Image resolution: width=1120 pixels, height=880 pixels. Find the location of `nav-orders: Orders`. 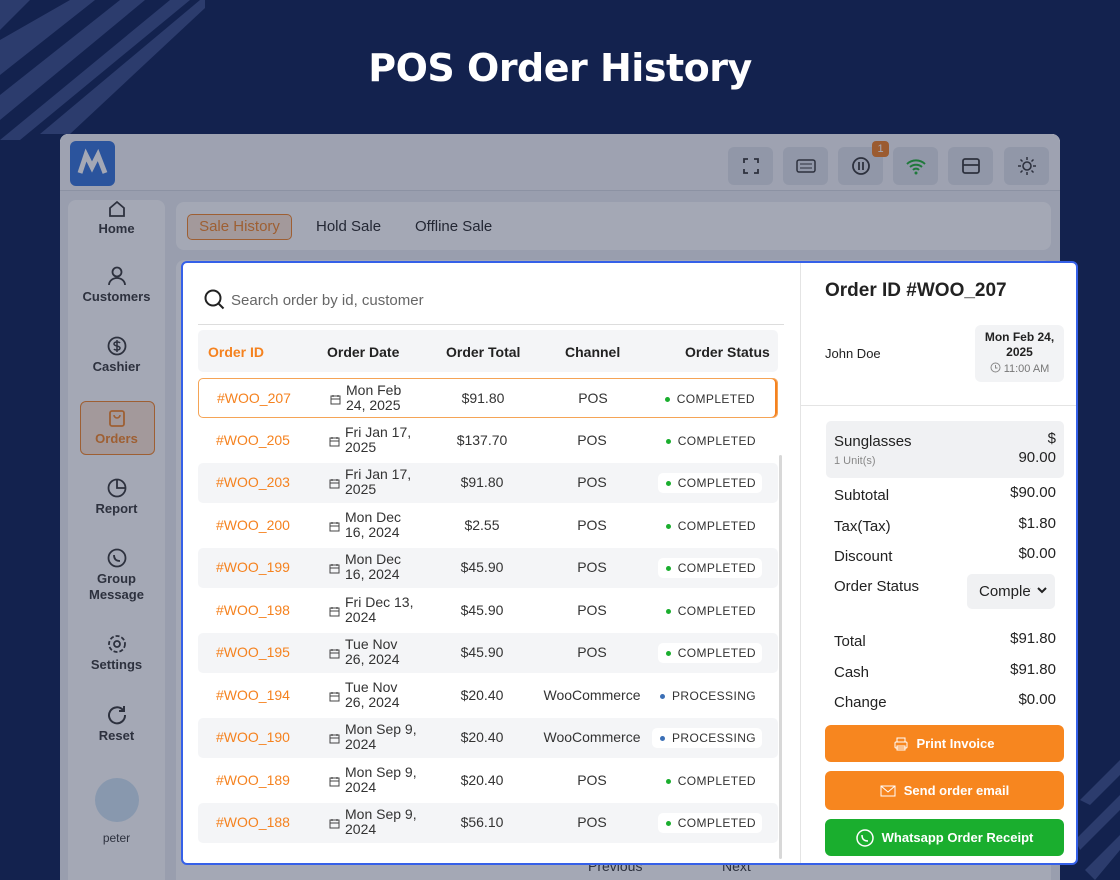

nav-orders: Orders is located at coordinates (116, 427).